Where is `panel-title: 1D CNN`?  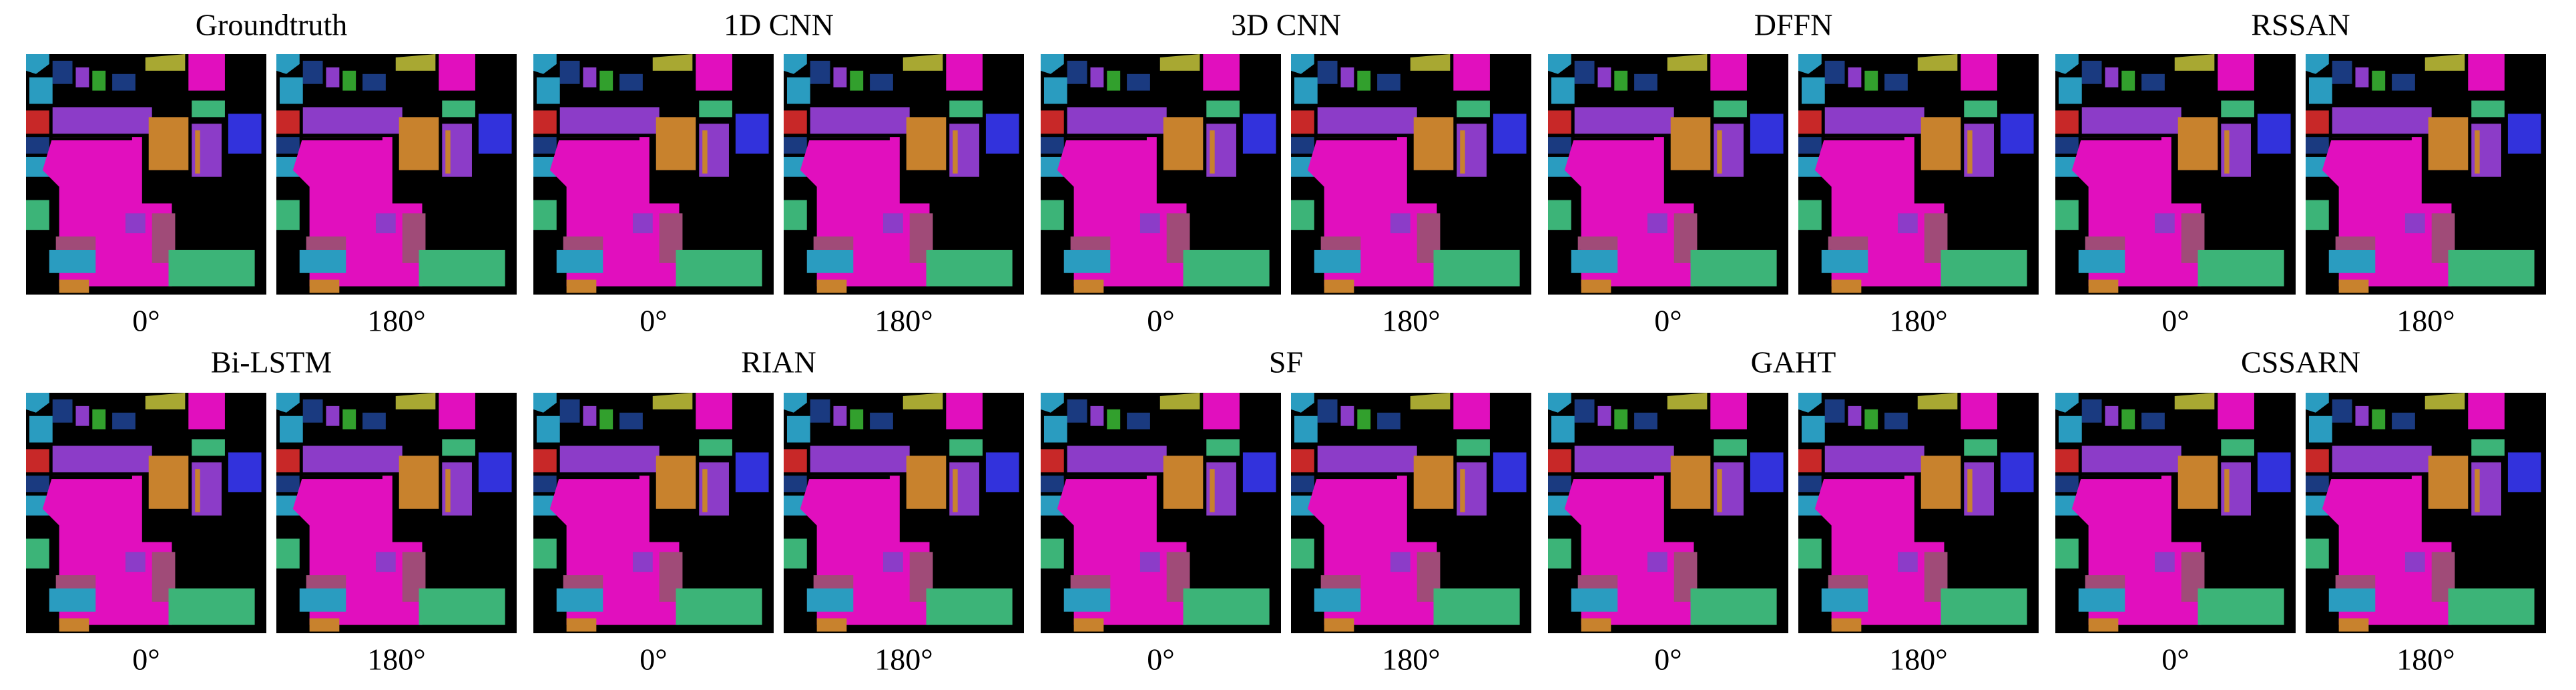 panel-title: 1D CNN is located at coordinates (779, 25).